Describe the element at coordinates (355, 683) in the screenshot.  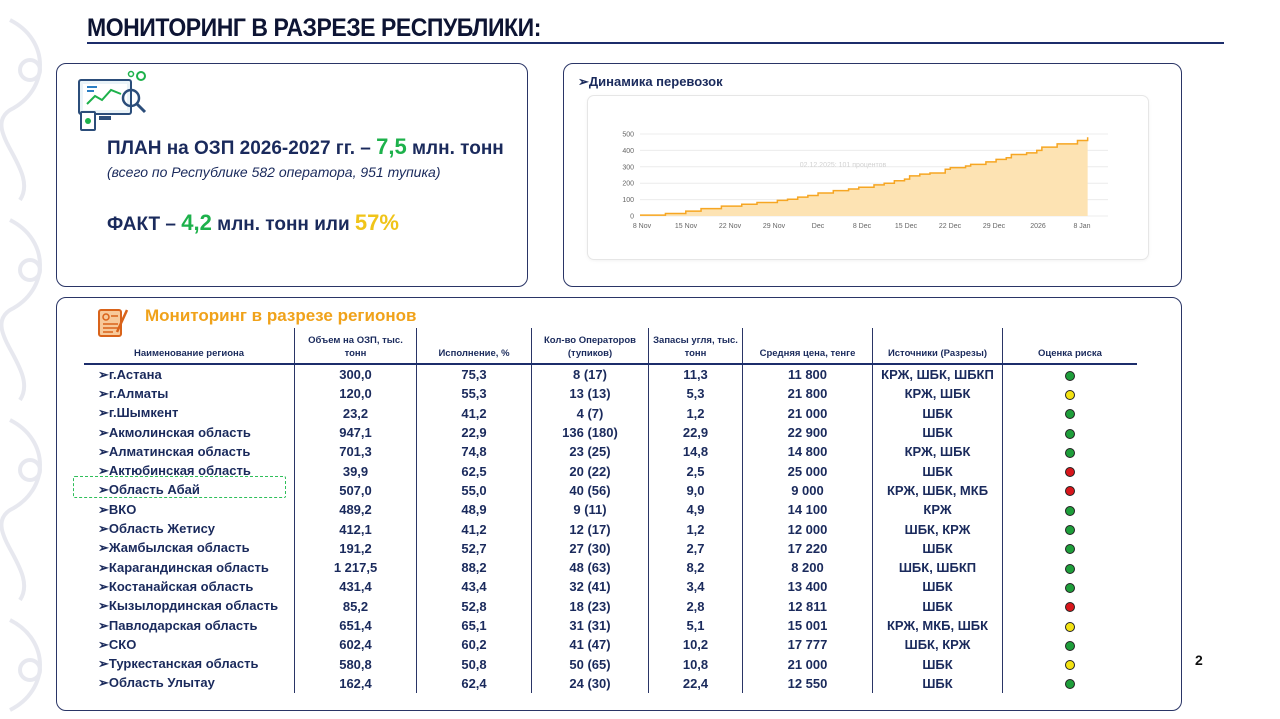
I see `cell-volume: 162,4` at that location.